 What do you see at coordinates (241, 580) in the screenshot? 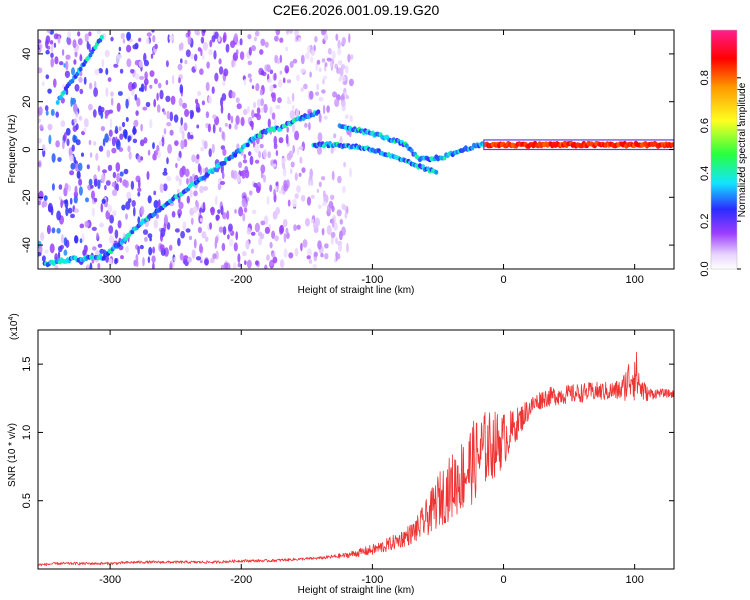
I see `x-tick-label: -200` at bounding box center [241, 580].